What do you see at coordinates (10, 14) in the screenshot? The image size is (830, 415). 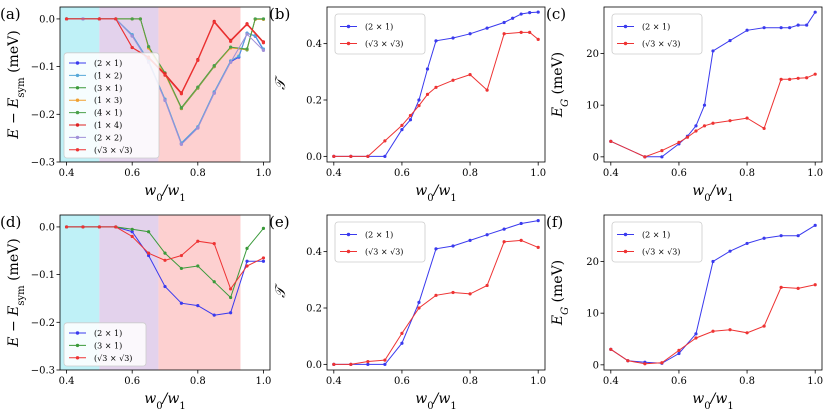 I see `panel-label: (a)` at bounding box center [10, 14].